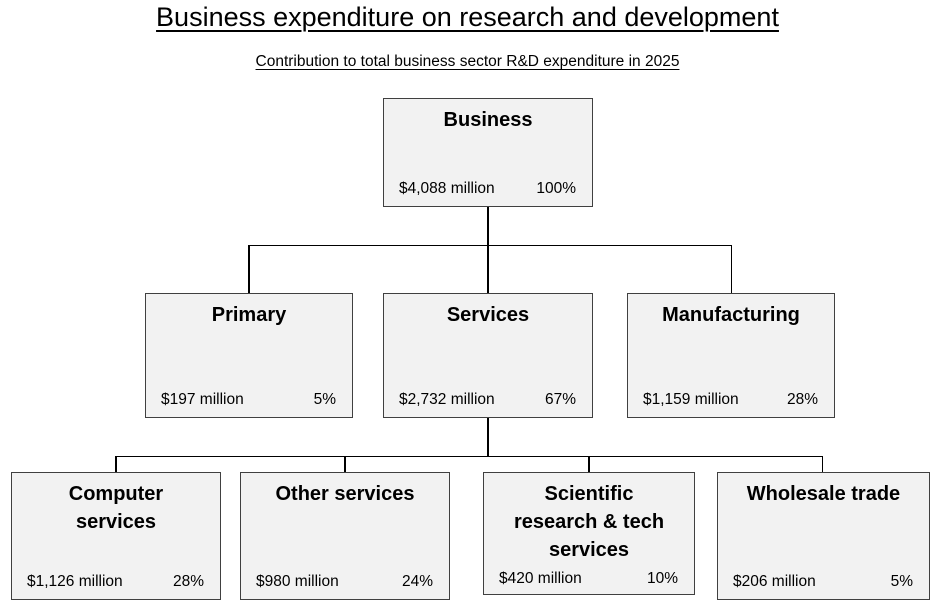  Describe the element at coordinates (447, 188) in the screenshot. I see `node-amount: $4,088 million` at that location.